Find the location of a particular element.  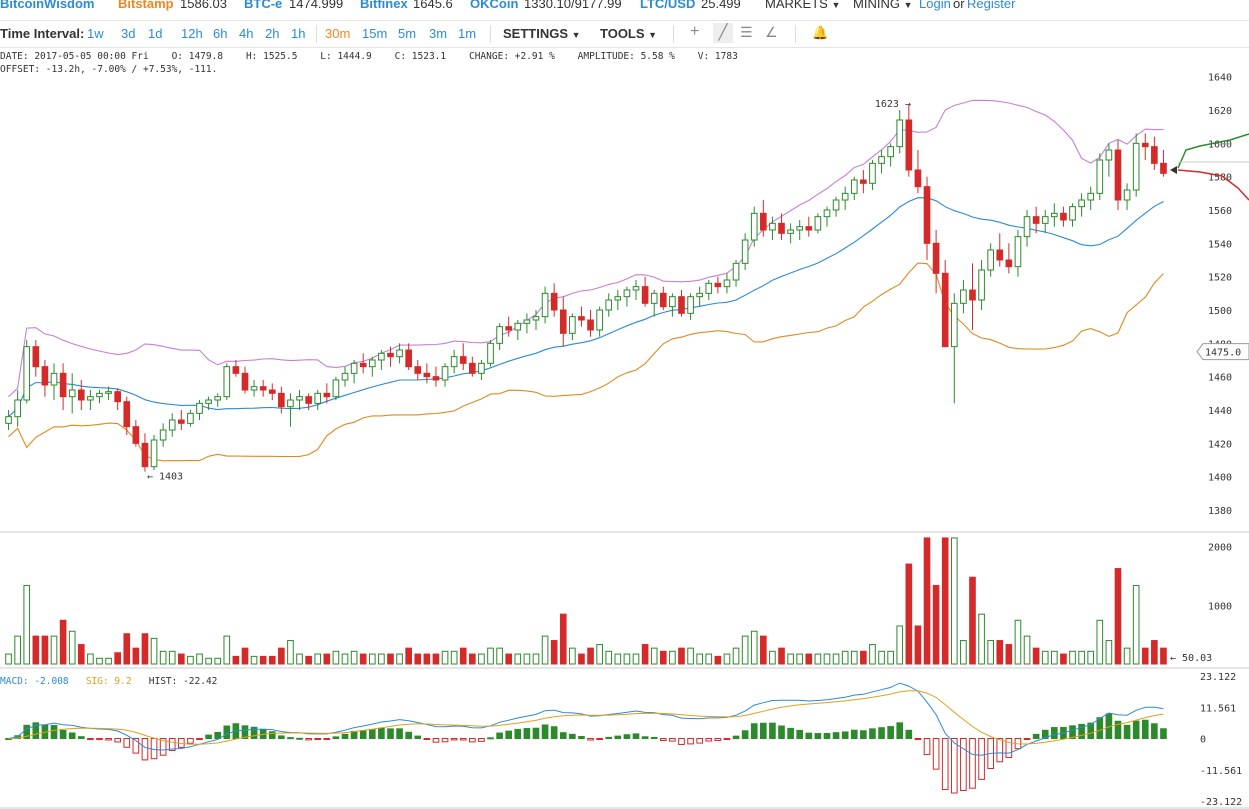

mining-menu: MINING ▼ is located at coordinates (883, 5).